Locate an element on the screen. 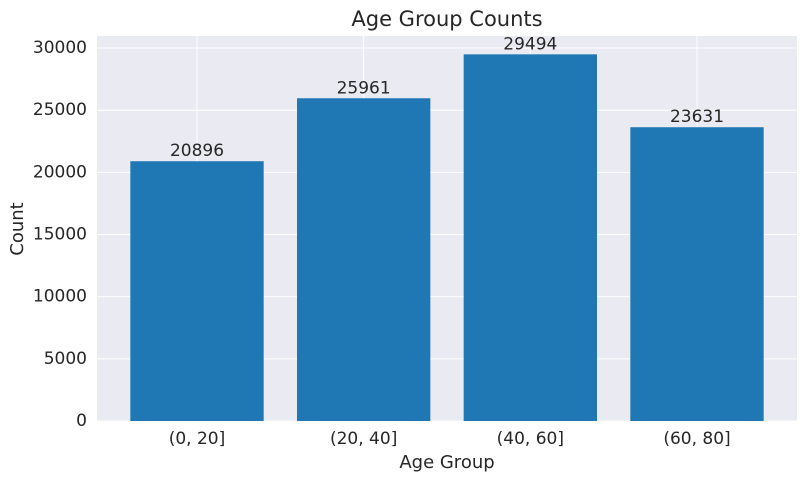  y-tick-label: 20000 is located at coordinates (60, 172).